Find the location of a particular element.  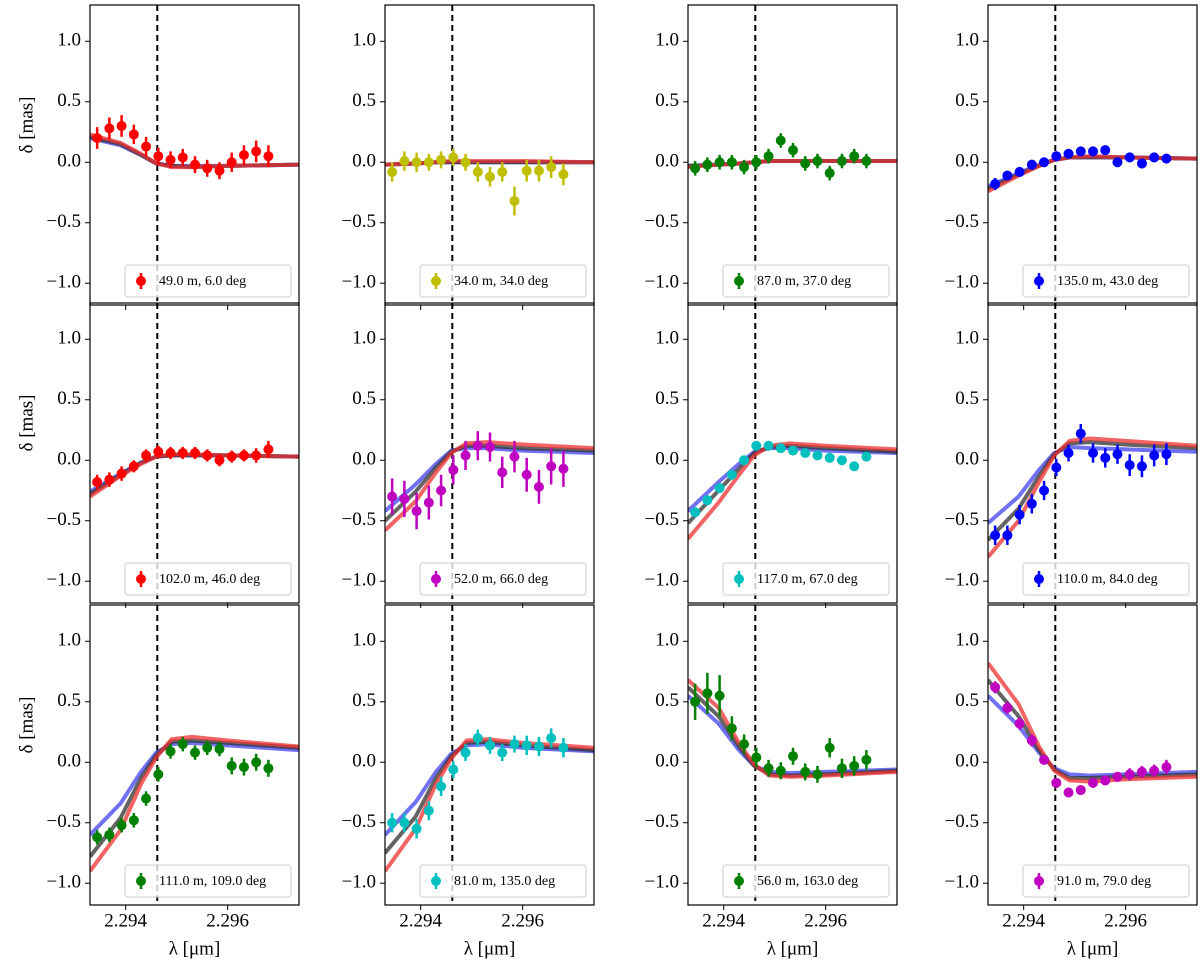

legend-label: 87.0 m, 37.0 deg is located at coordinates (804, 281).